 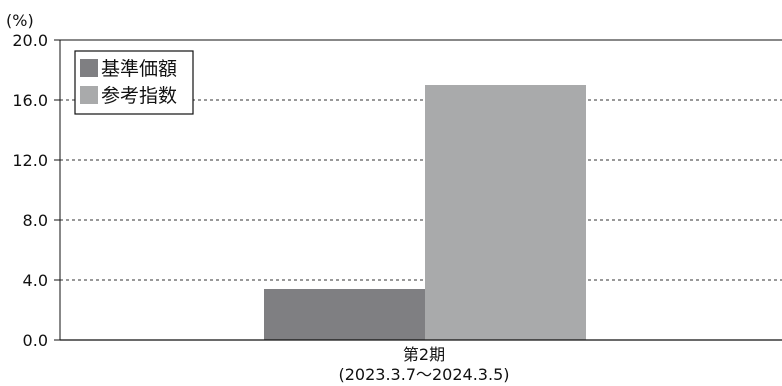 What do you see at coordinates (30, 160) in the screenshot?
I see `y-tick-label: 12.0` at bounding box center [30, 160].